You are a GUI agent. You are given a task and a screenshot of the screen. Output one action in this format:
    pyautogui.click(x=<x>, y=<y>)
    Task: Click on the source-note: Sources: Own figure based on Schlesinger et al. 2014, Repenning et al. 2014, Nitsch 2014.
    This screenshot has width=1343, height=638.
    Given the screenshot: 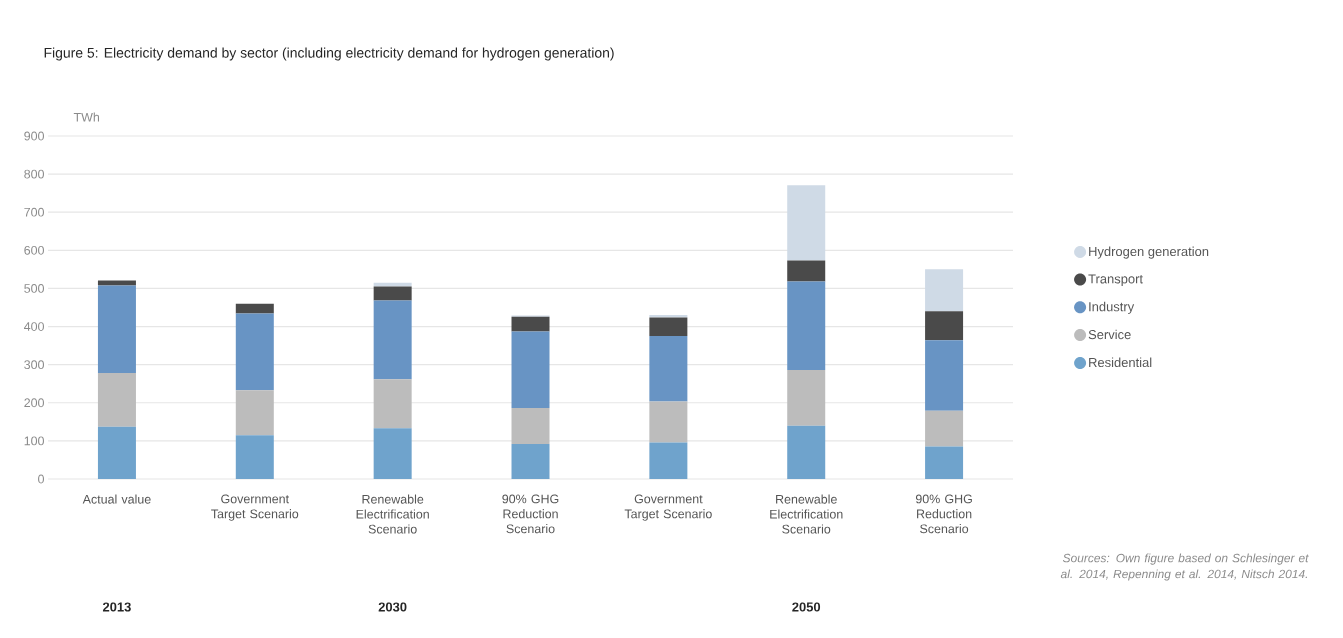 What is the action you would take?
    pyautogui.click(x=1184, y=567)
    